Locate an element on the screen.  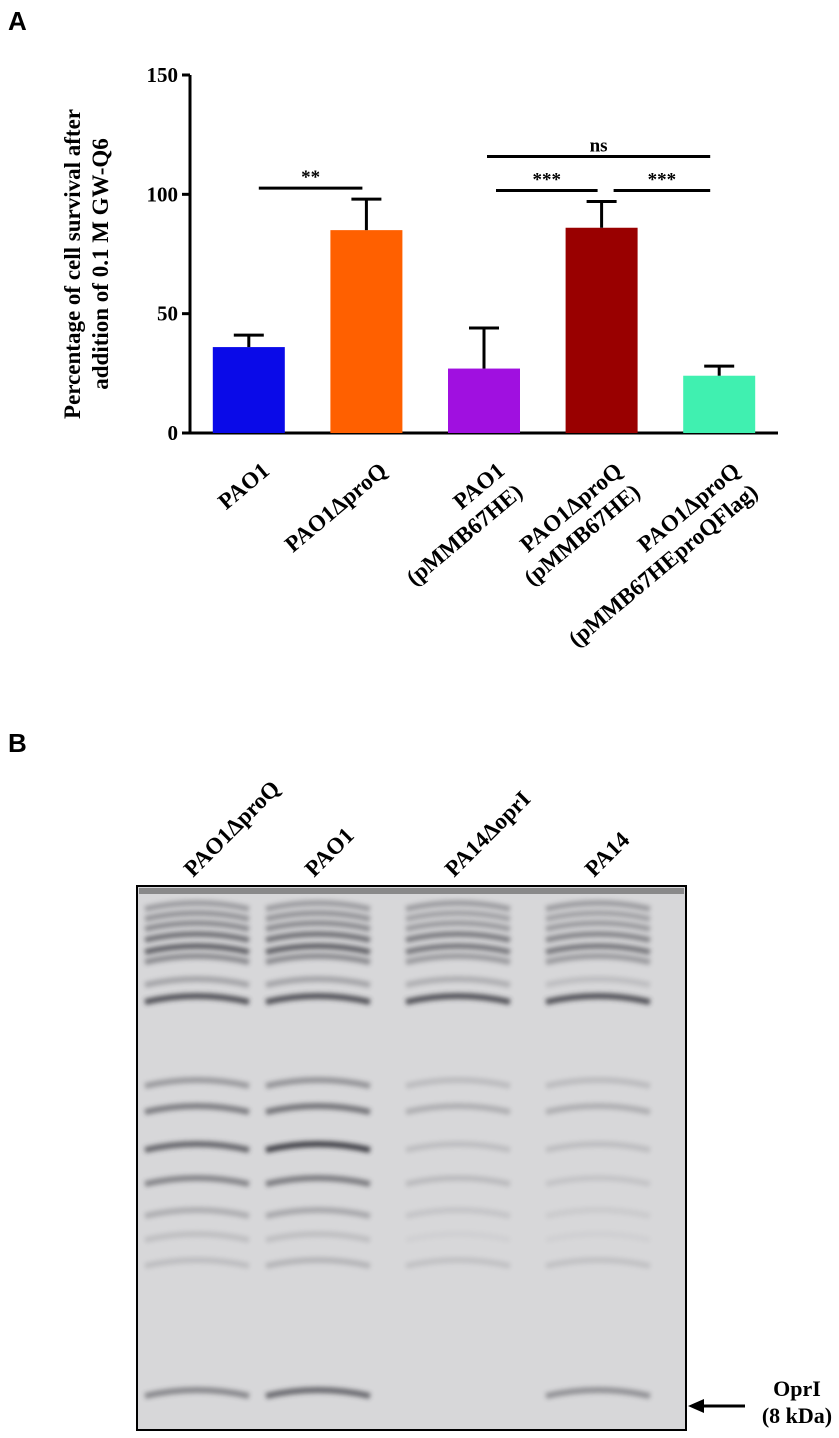
y-tick-label: 150 is located at coordinates (163, 75).